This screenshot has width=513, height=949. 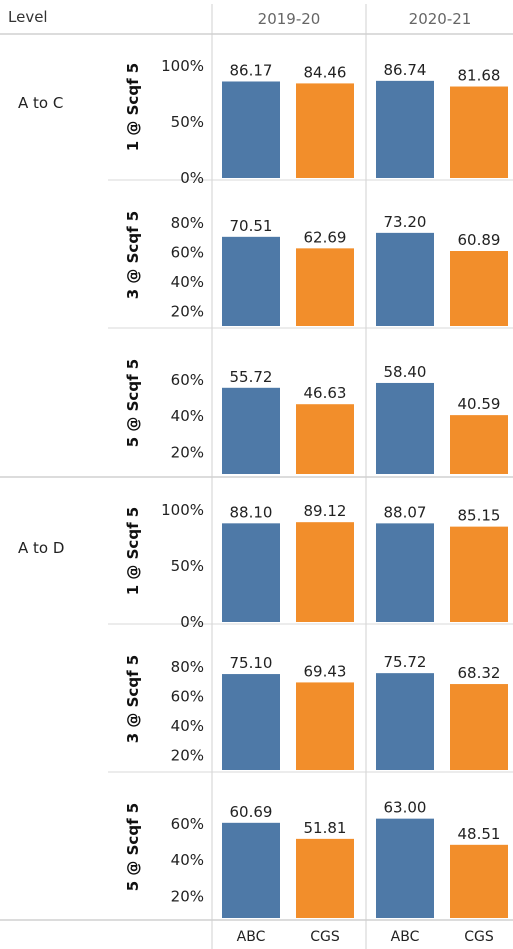 I want to click on bar-value-label: 84.46, so click(x=325, y=72).